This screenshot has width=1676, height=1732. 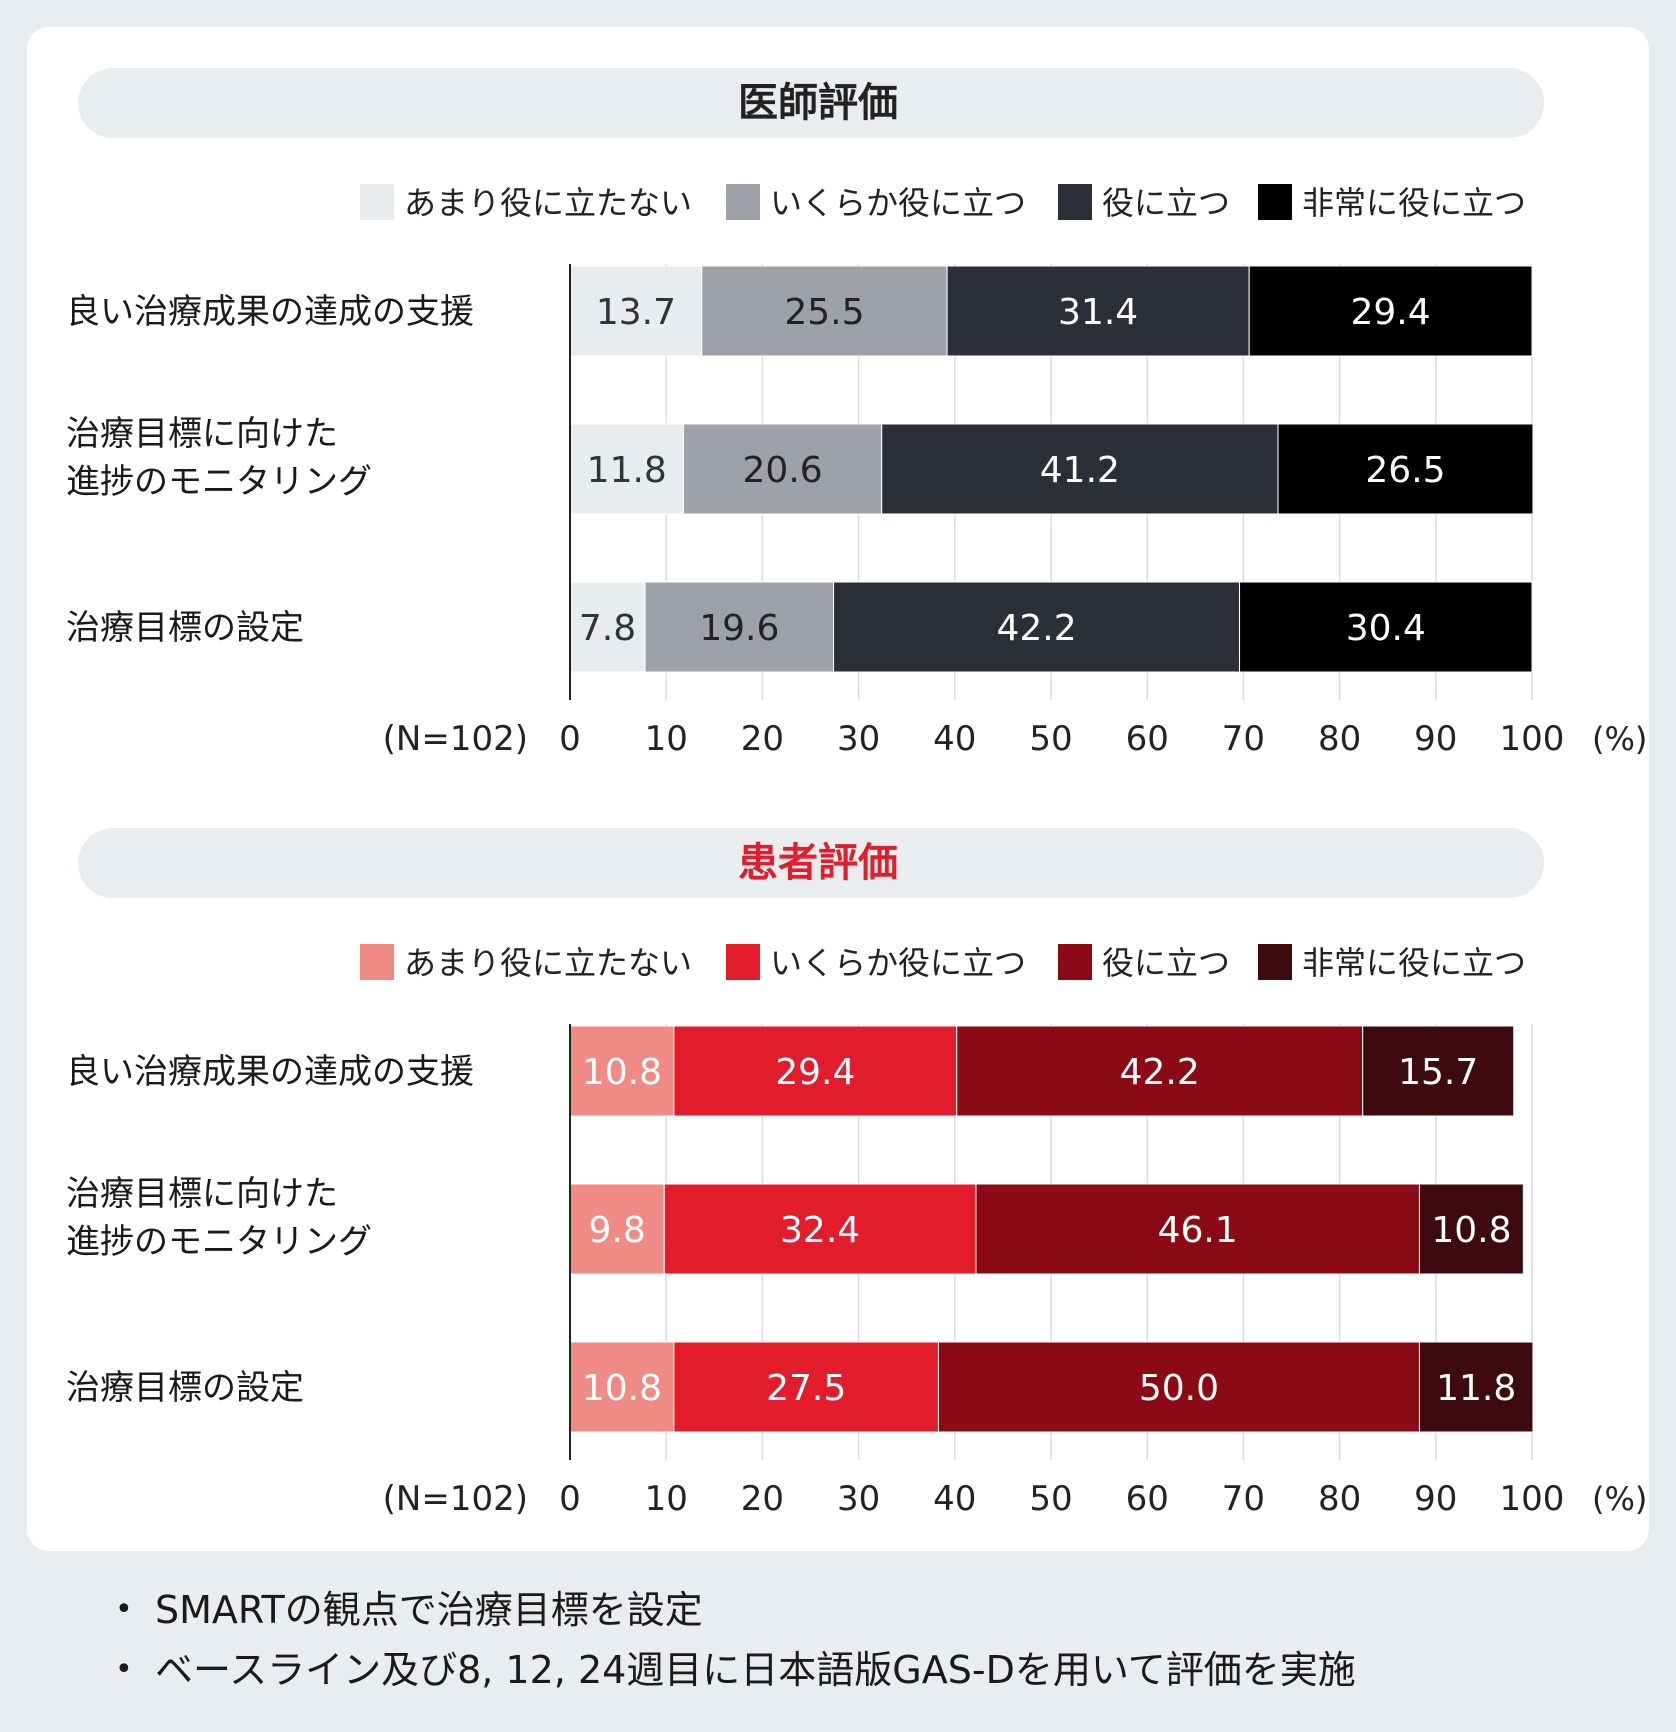 What do you see at coordinates (818, 863) in the screenshot?
I see `section-title: 患者評価` at bounding box center [818, 863].